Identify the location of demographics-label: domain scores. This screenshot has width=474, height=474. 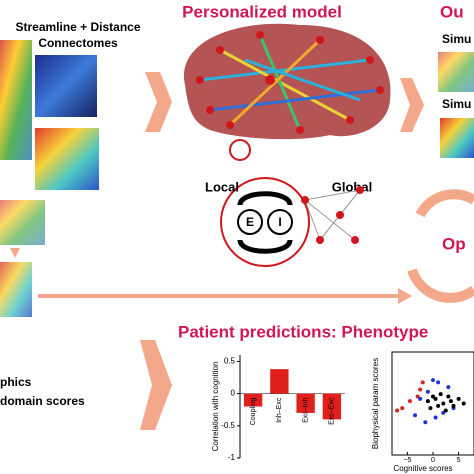
(42, 401).